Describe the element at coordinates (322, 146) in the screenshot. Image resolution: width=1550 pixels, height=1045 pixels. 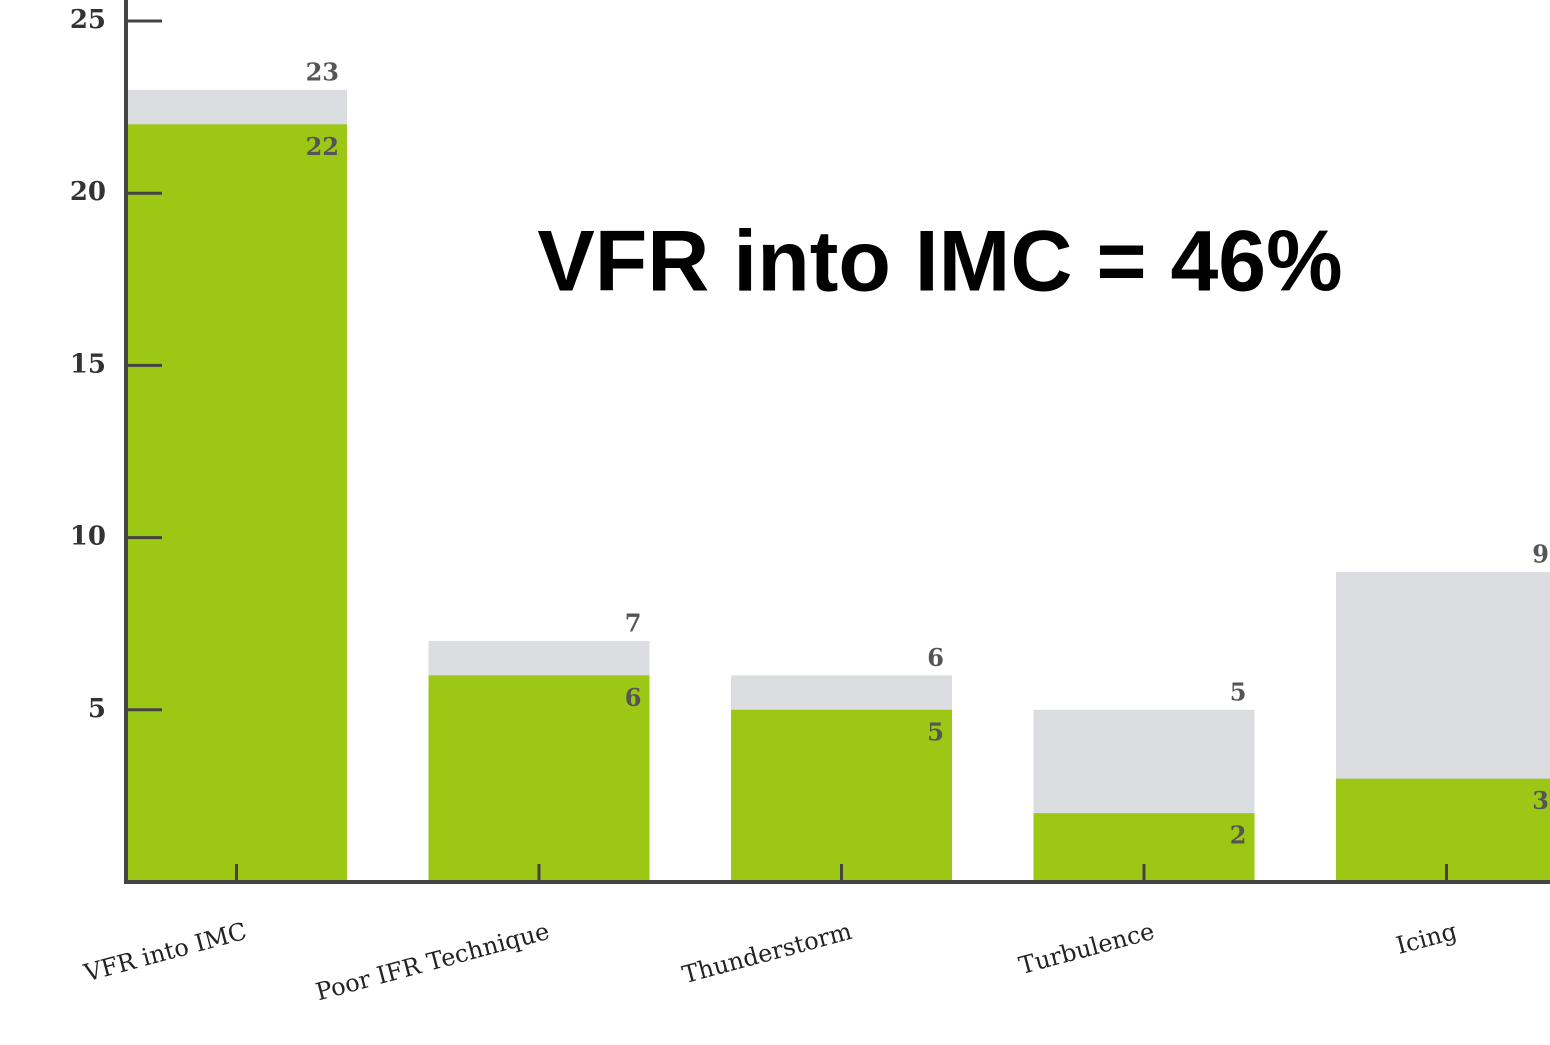
I see `value-label: 22` at that location.